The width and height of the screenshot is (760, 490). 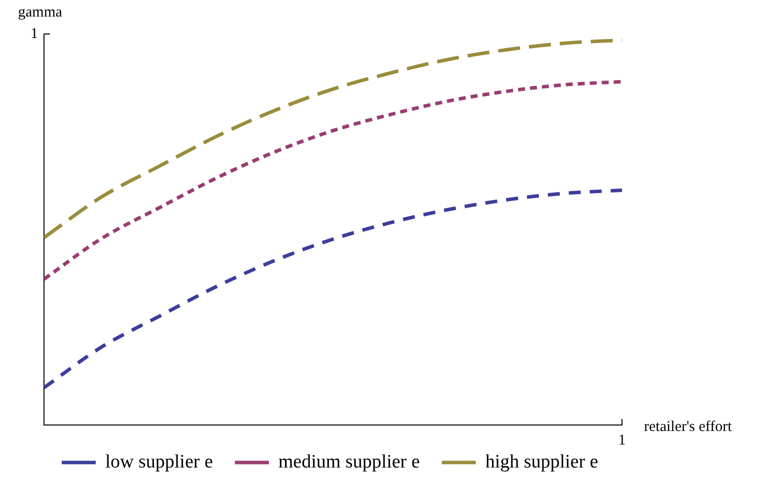 What do you see at coordinates (541, 461) in the screenshot?
I see `legend-label: high supplier e` at bounding box center [541, 461].